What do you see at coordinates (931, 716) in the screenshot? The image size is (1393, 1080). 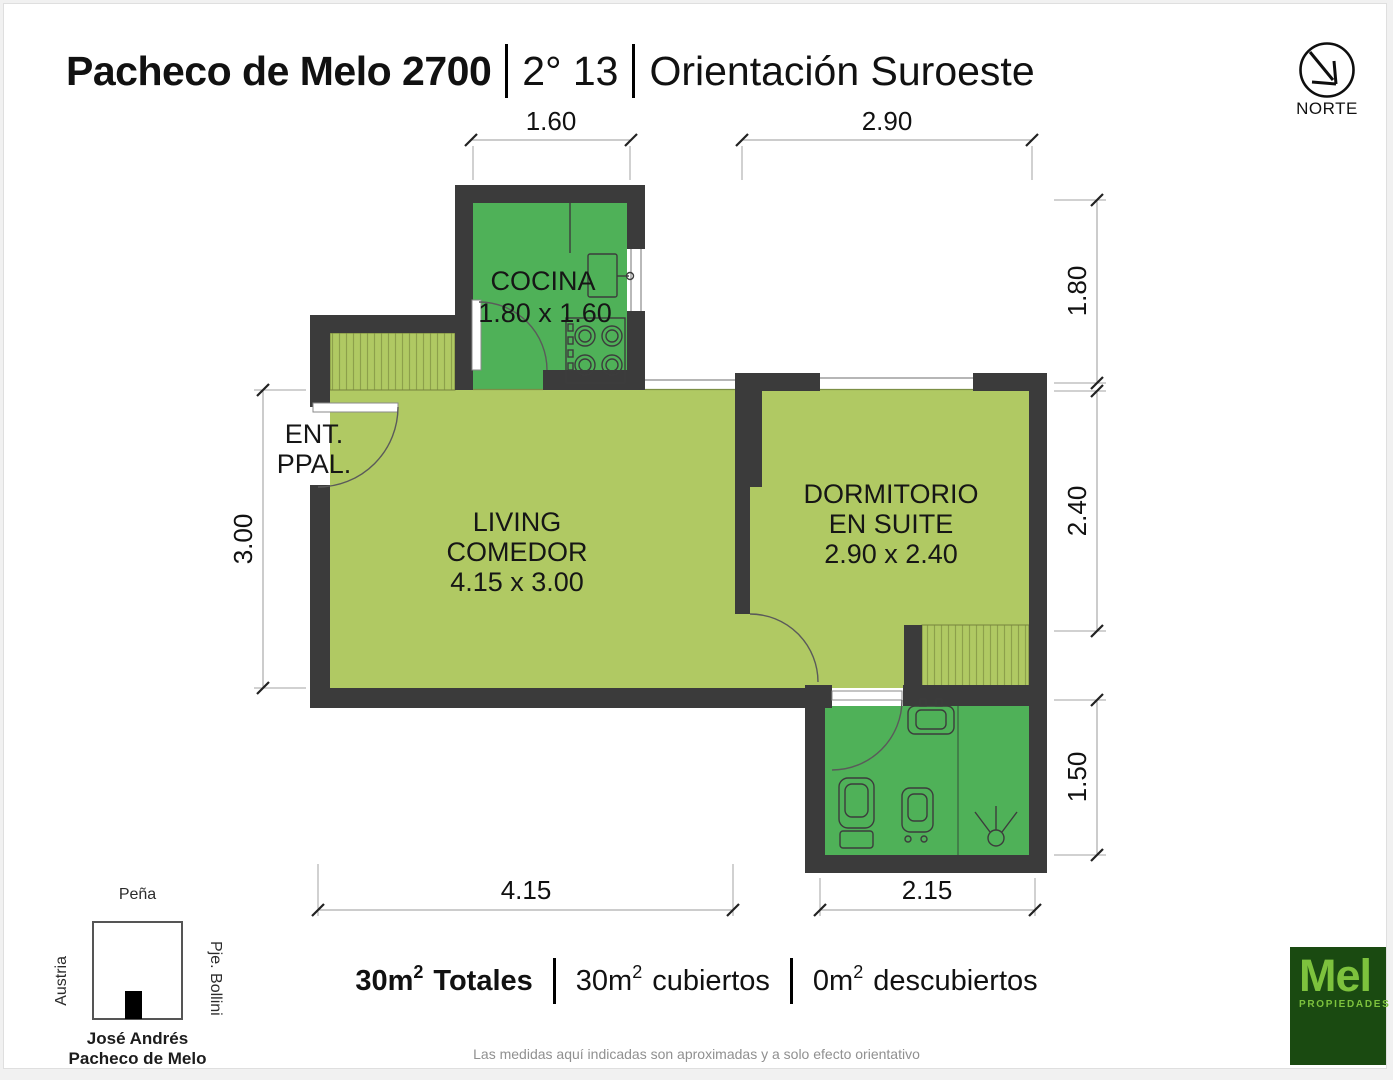 I see `bathroom-sink` at bounding box center [931, 716].